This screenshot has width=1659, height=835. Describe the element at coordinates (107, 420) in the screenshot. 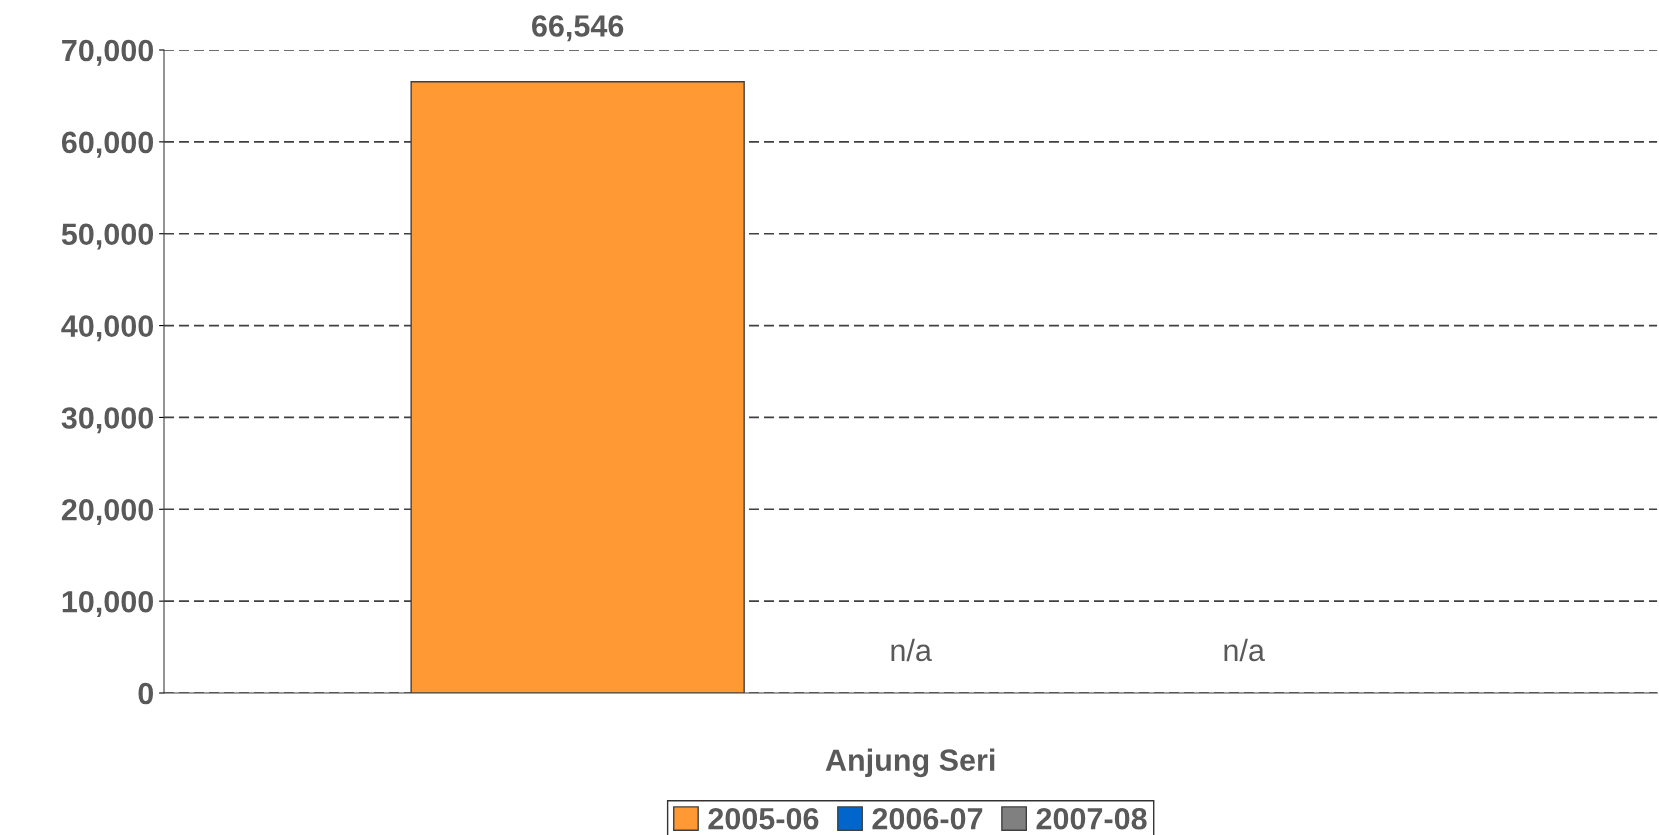

I see `y-tick-label: 30,000` at that location.